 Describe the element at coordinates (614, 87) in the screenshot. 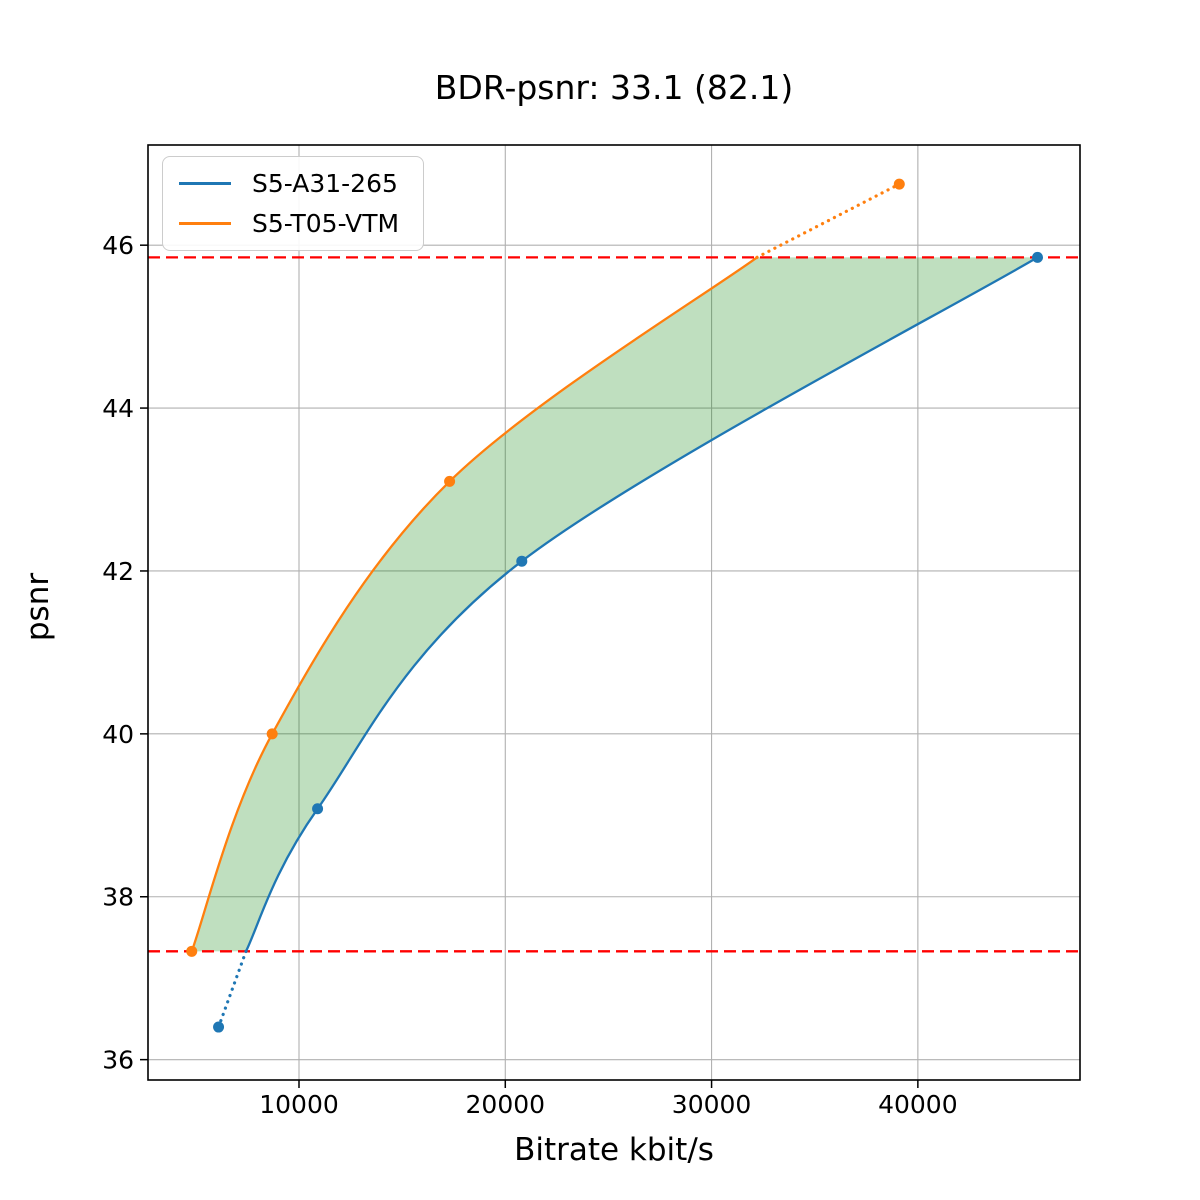

I see `chart-title: BDR-psnr: 33.1 (82.1)` at that location.